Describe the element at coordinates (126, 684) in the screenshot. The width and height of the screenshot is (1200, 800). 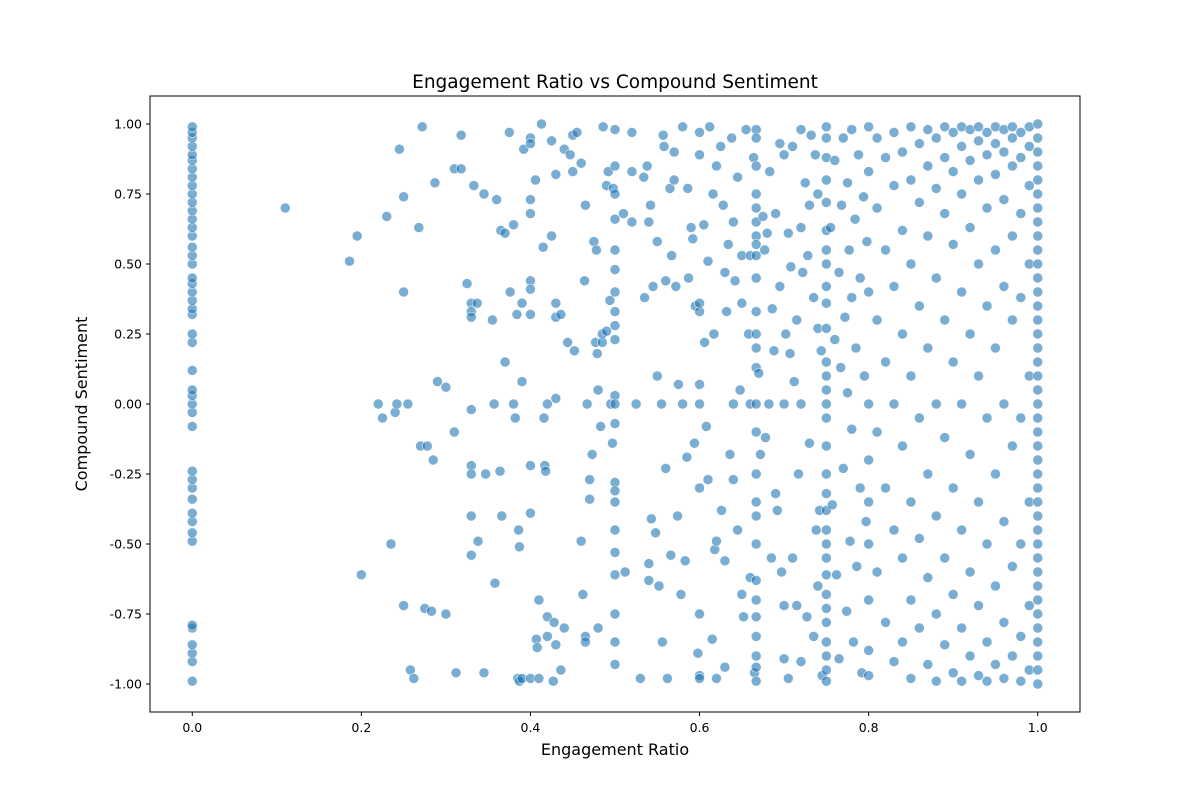
I see `y-tick-label: -1.00` at that location.